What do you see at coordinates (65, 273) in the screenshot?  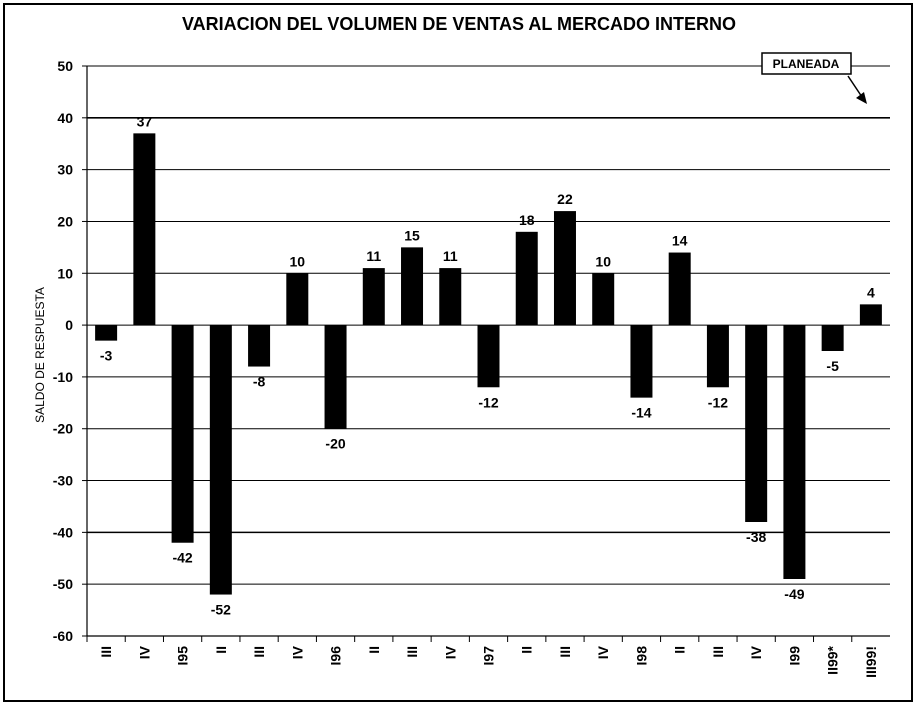 I see `y-tick-label: 10` at bounding box center [65, 273].